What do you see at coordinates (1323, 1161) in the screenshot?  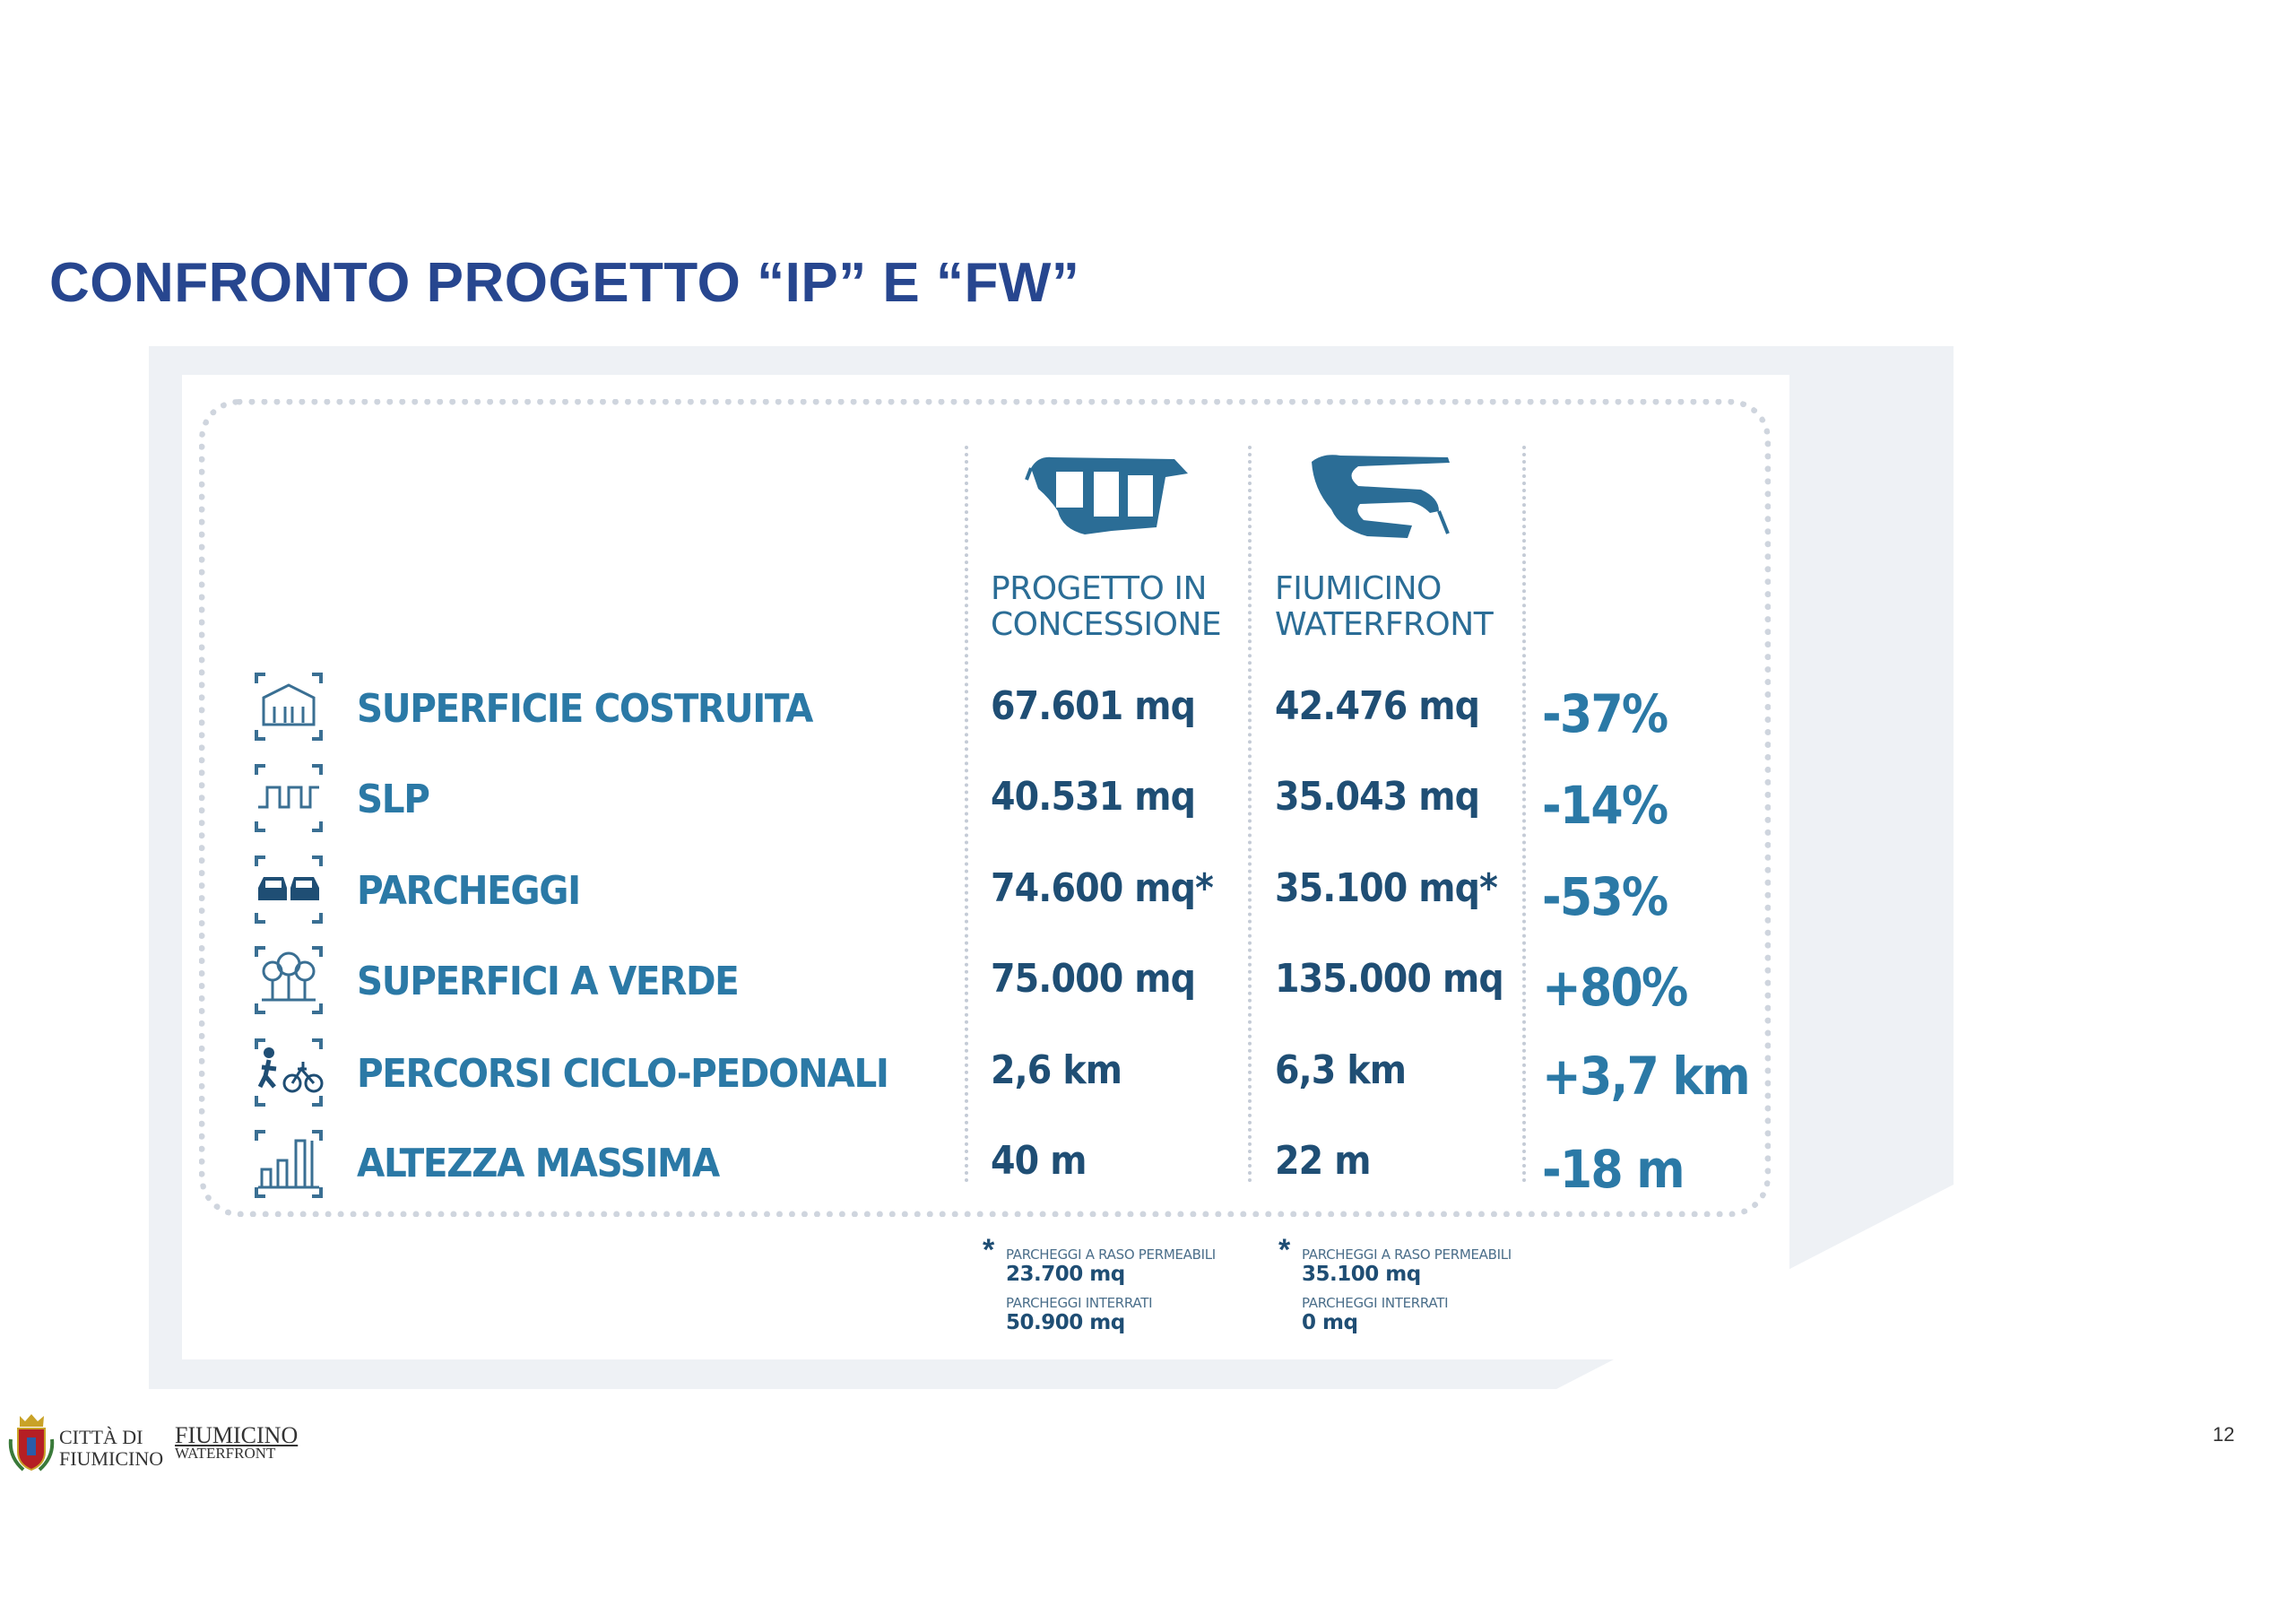 I see `value-fw: 22 m` at bounding box center [1323, 1161].